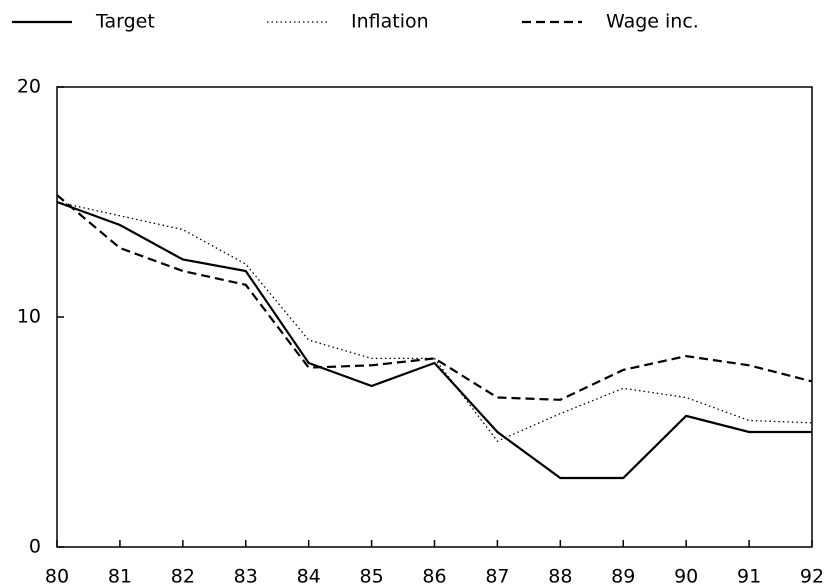 Image resolution: width=833 pixels, height=587 pixels. Describe the element at coordinates (434, 576) in the screenshot. I see `x-tick-label: 86` at that location.